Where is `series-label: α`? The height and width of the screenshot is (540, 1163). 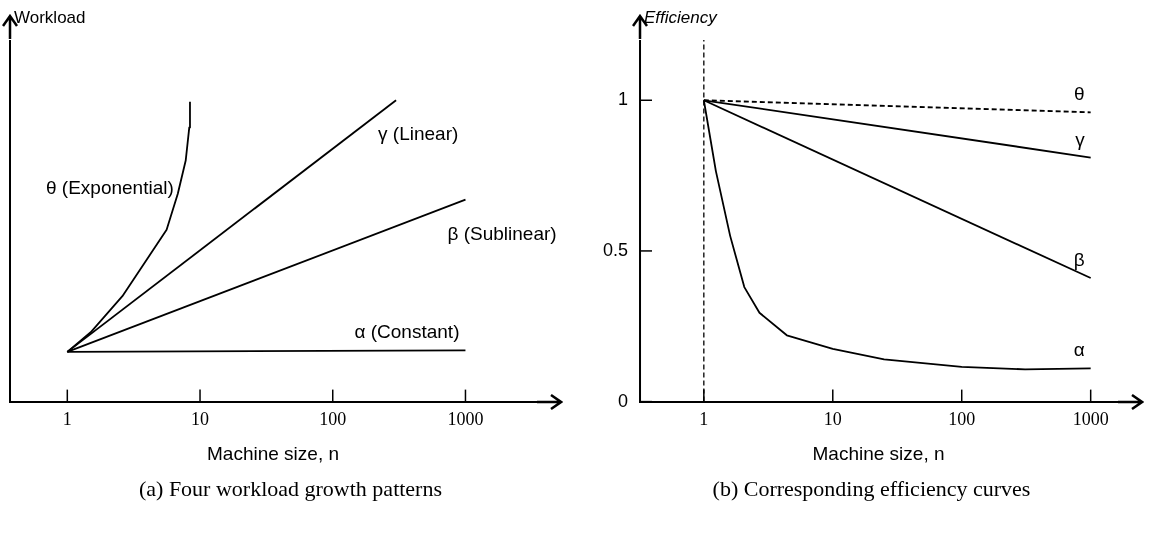 series-label: α is located at coordinates (1079, 350).